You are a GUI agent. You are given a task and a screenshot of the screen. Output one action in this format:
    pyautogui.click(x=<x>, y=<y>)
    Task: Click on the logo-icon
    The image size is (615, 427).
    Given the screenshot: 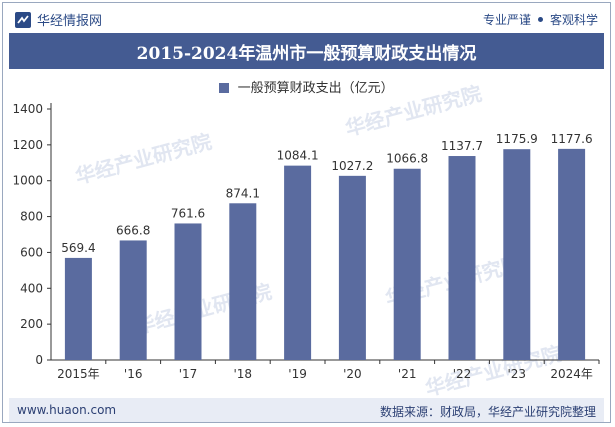 What is the action you would take?
    pyautogui.click(x=23, y=19)
    